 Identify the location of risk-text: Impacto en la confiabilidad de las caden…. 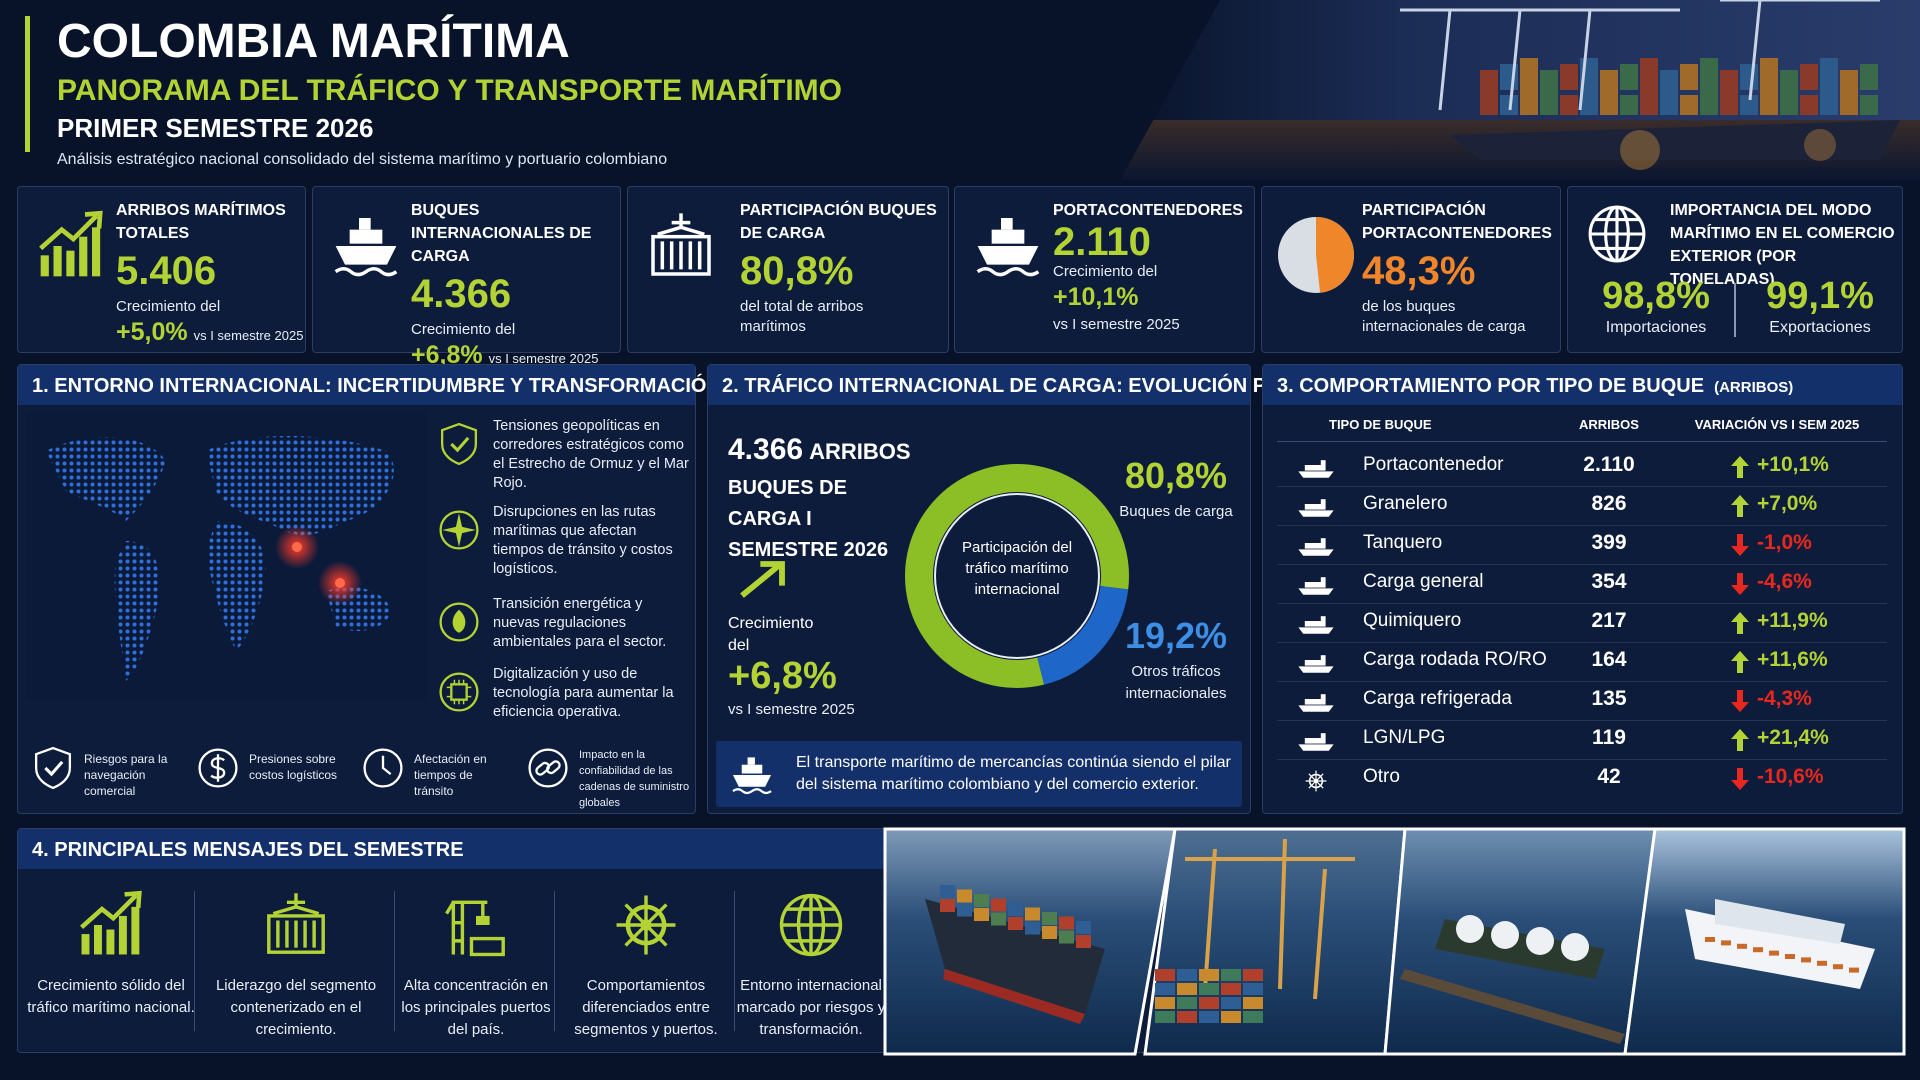
(634, 779).